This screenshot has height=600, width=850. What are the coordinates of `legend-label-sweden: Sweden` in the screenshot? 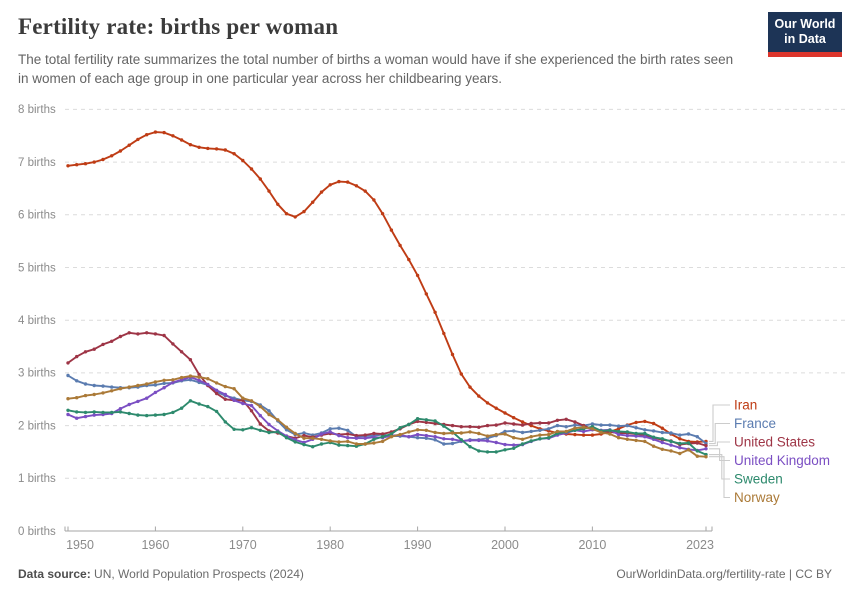 It's located at (758, 479).